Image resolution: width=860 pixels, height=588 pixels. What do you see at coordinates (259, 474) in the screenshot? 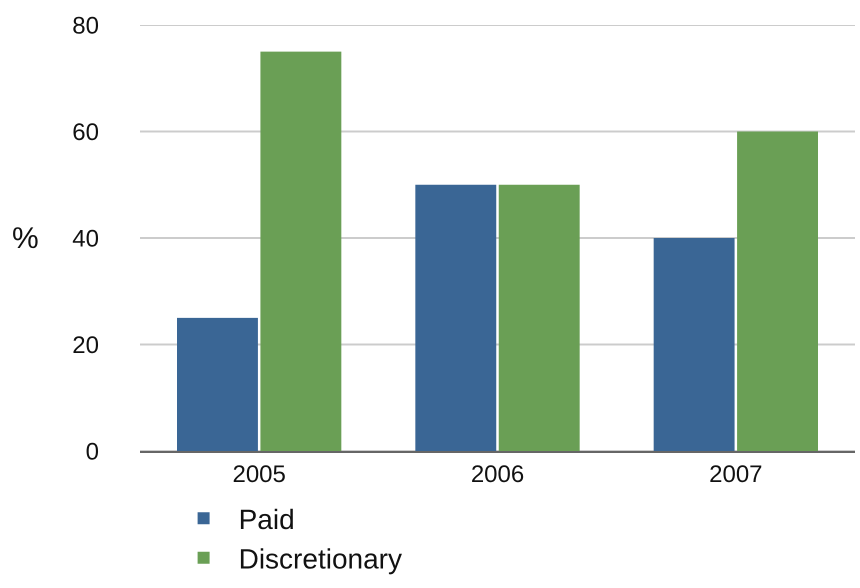
I see `x-tick-label: 2005` at bounding box center [259, 474].